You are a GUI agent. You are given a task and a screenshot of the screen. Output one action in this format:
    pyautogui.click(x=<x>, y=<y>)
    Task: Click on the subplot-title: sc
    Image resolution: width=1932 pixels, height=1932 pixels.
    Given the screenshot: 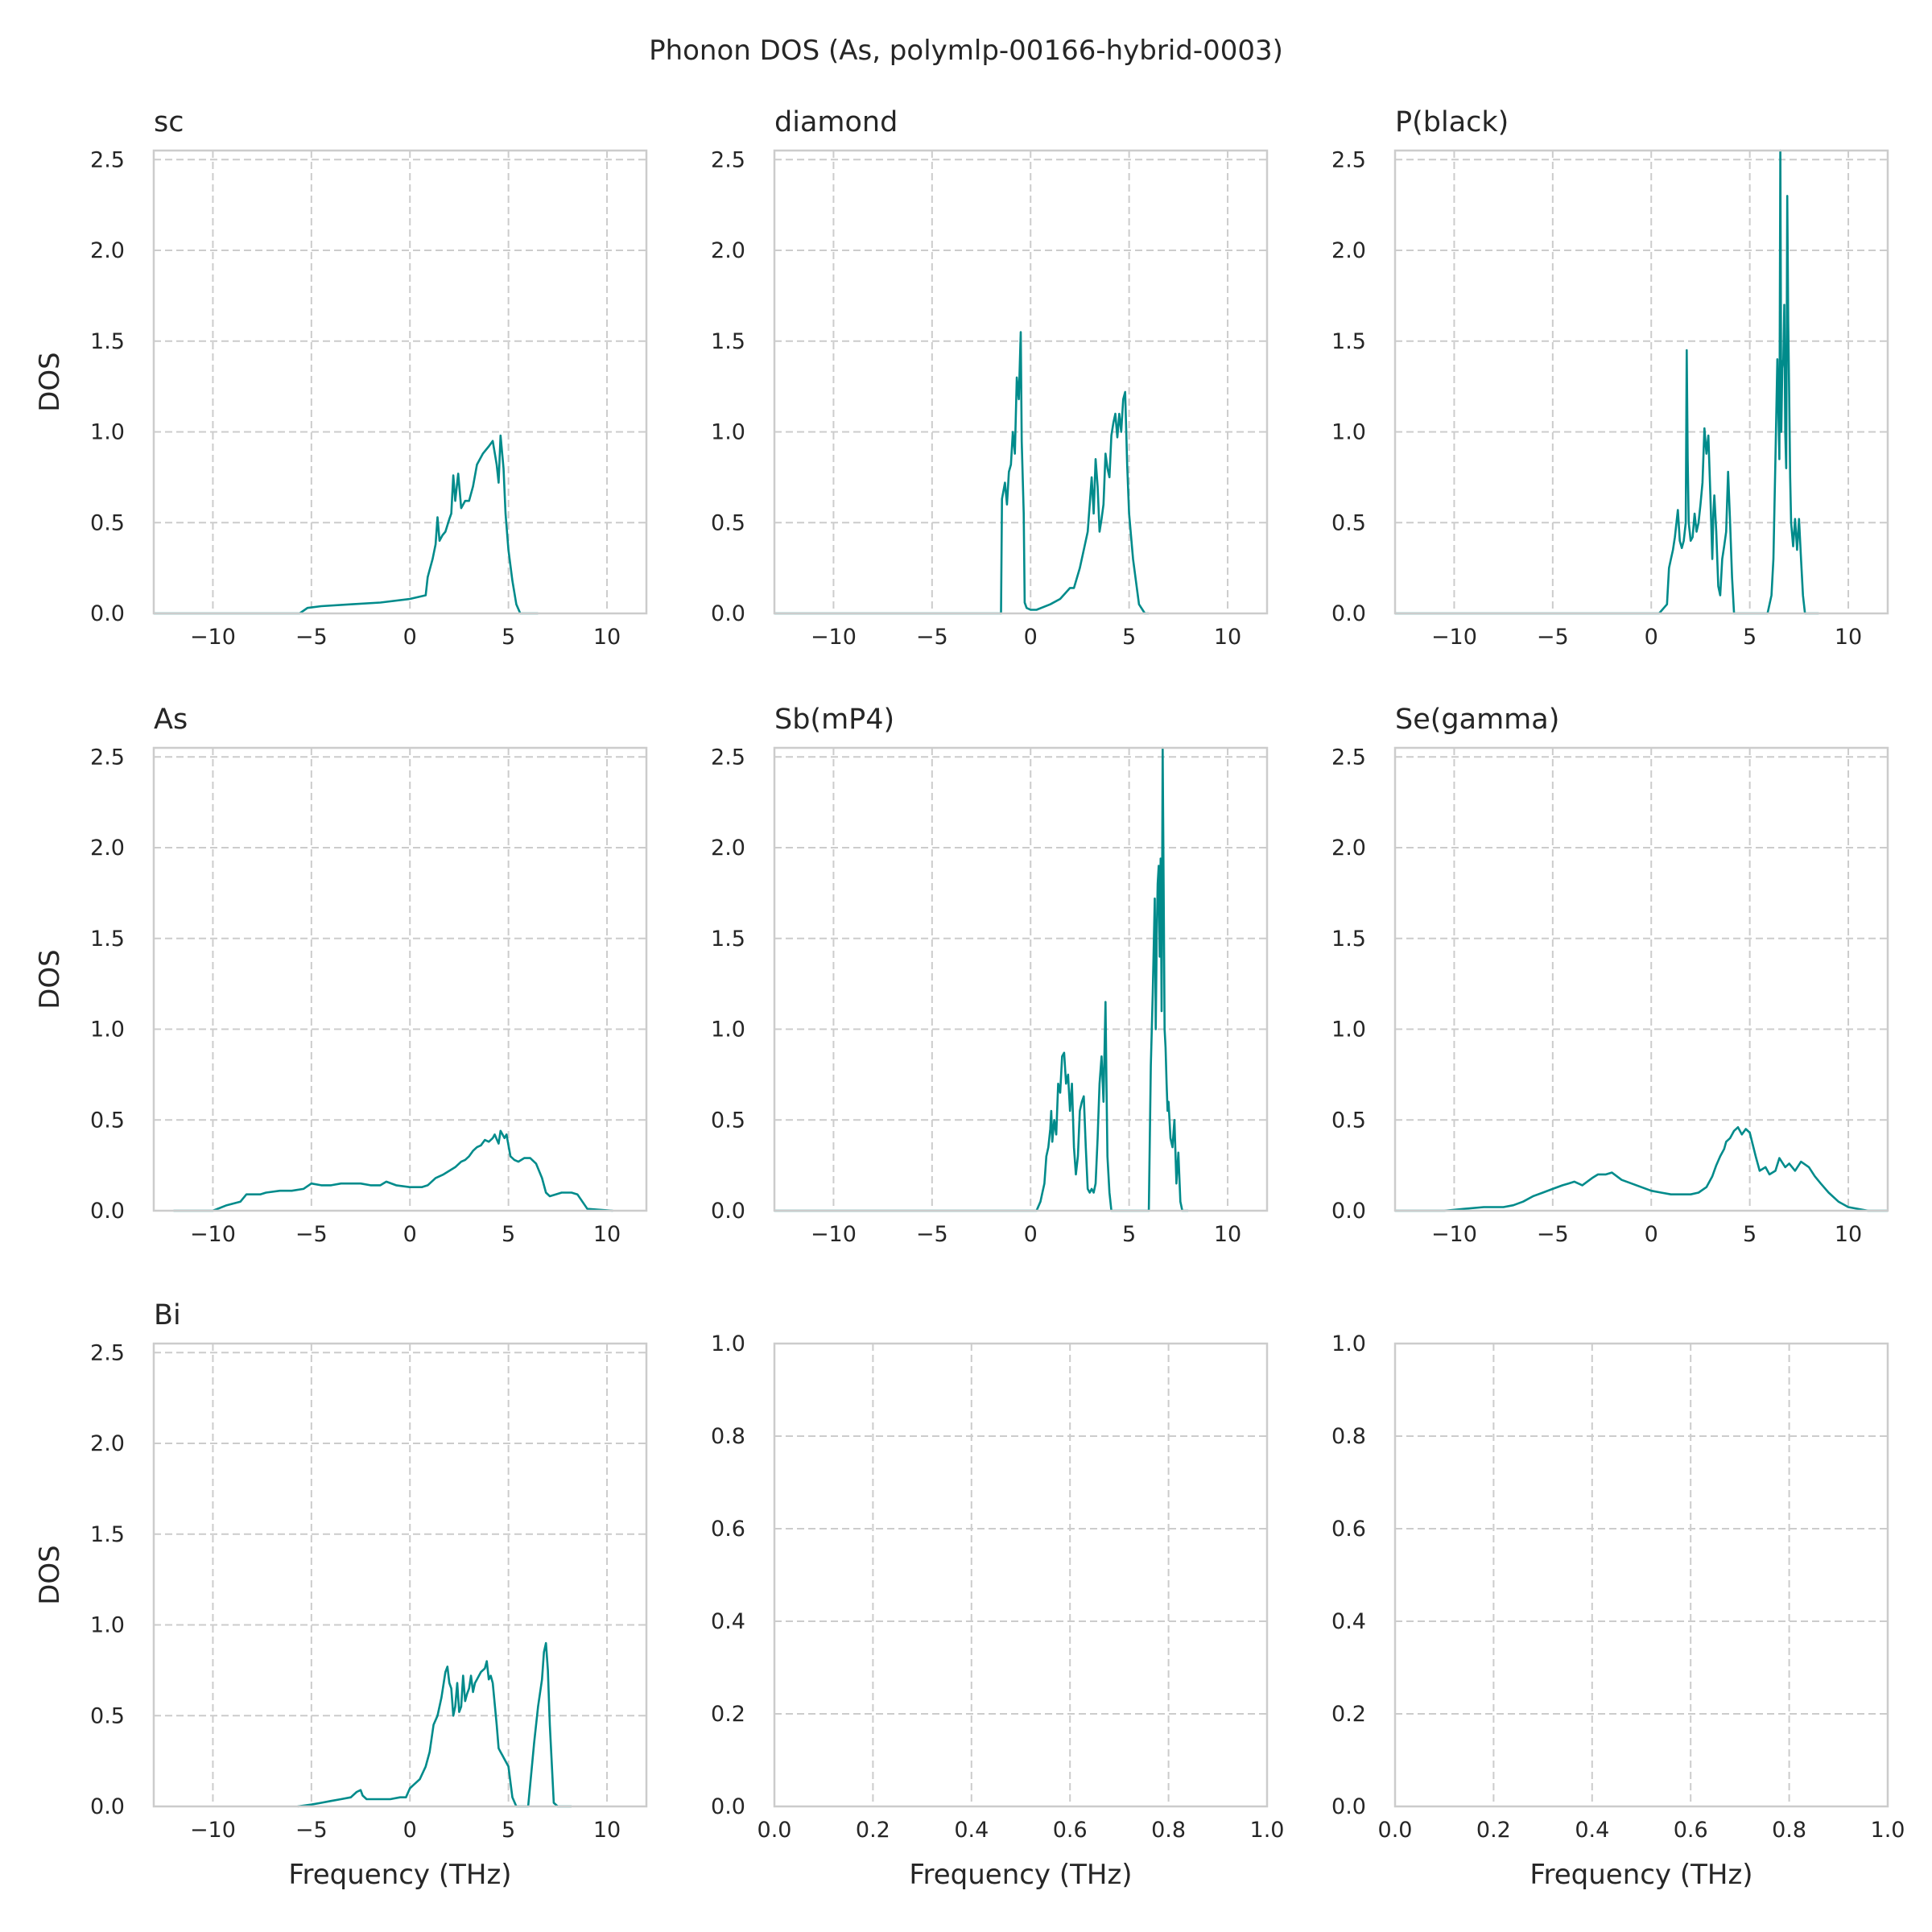 What is the action you would take?
    pyautogui.click(x=169, y=122)
    